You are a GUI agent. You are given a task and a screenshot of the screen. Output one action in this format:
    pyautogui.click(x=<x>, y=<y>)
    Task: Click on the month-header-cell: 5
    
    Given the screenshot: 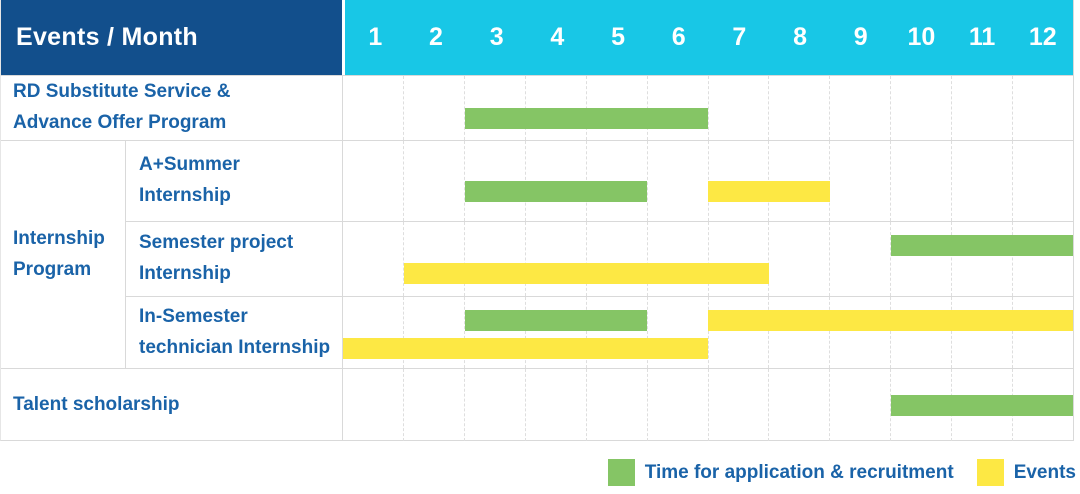 What is the action you would take?
    pyautogui.click(x=618, y=37)
    